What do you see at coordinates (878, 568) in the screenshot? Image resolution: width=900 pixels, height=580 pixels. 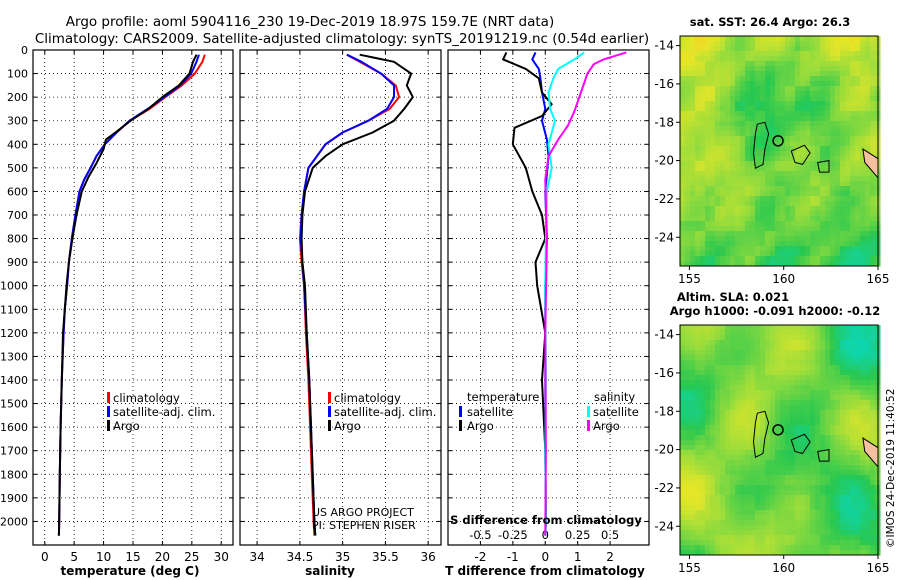 I see `lon-tick-label: 165` at bounding box center [878, 568].